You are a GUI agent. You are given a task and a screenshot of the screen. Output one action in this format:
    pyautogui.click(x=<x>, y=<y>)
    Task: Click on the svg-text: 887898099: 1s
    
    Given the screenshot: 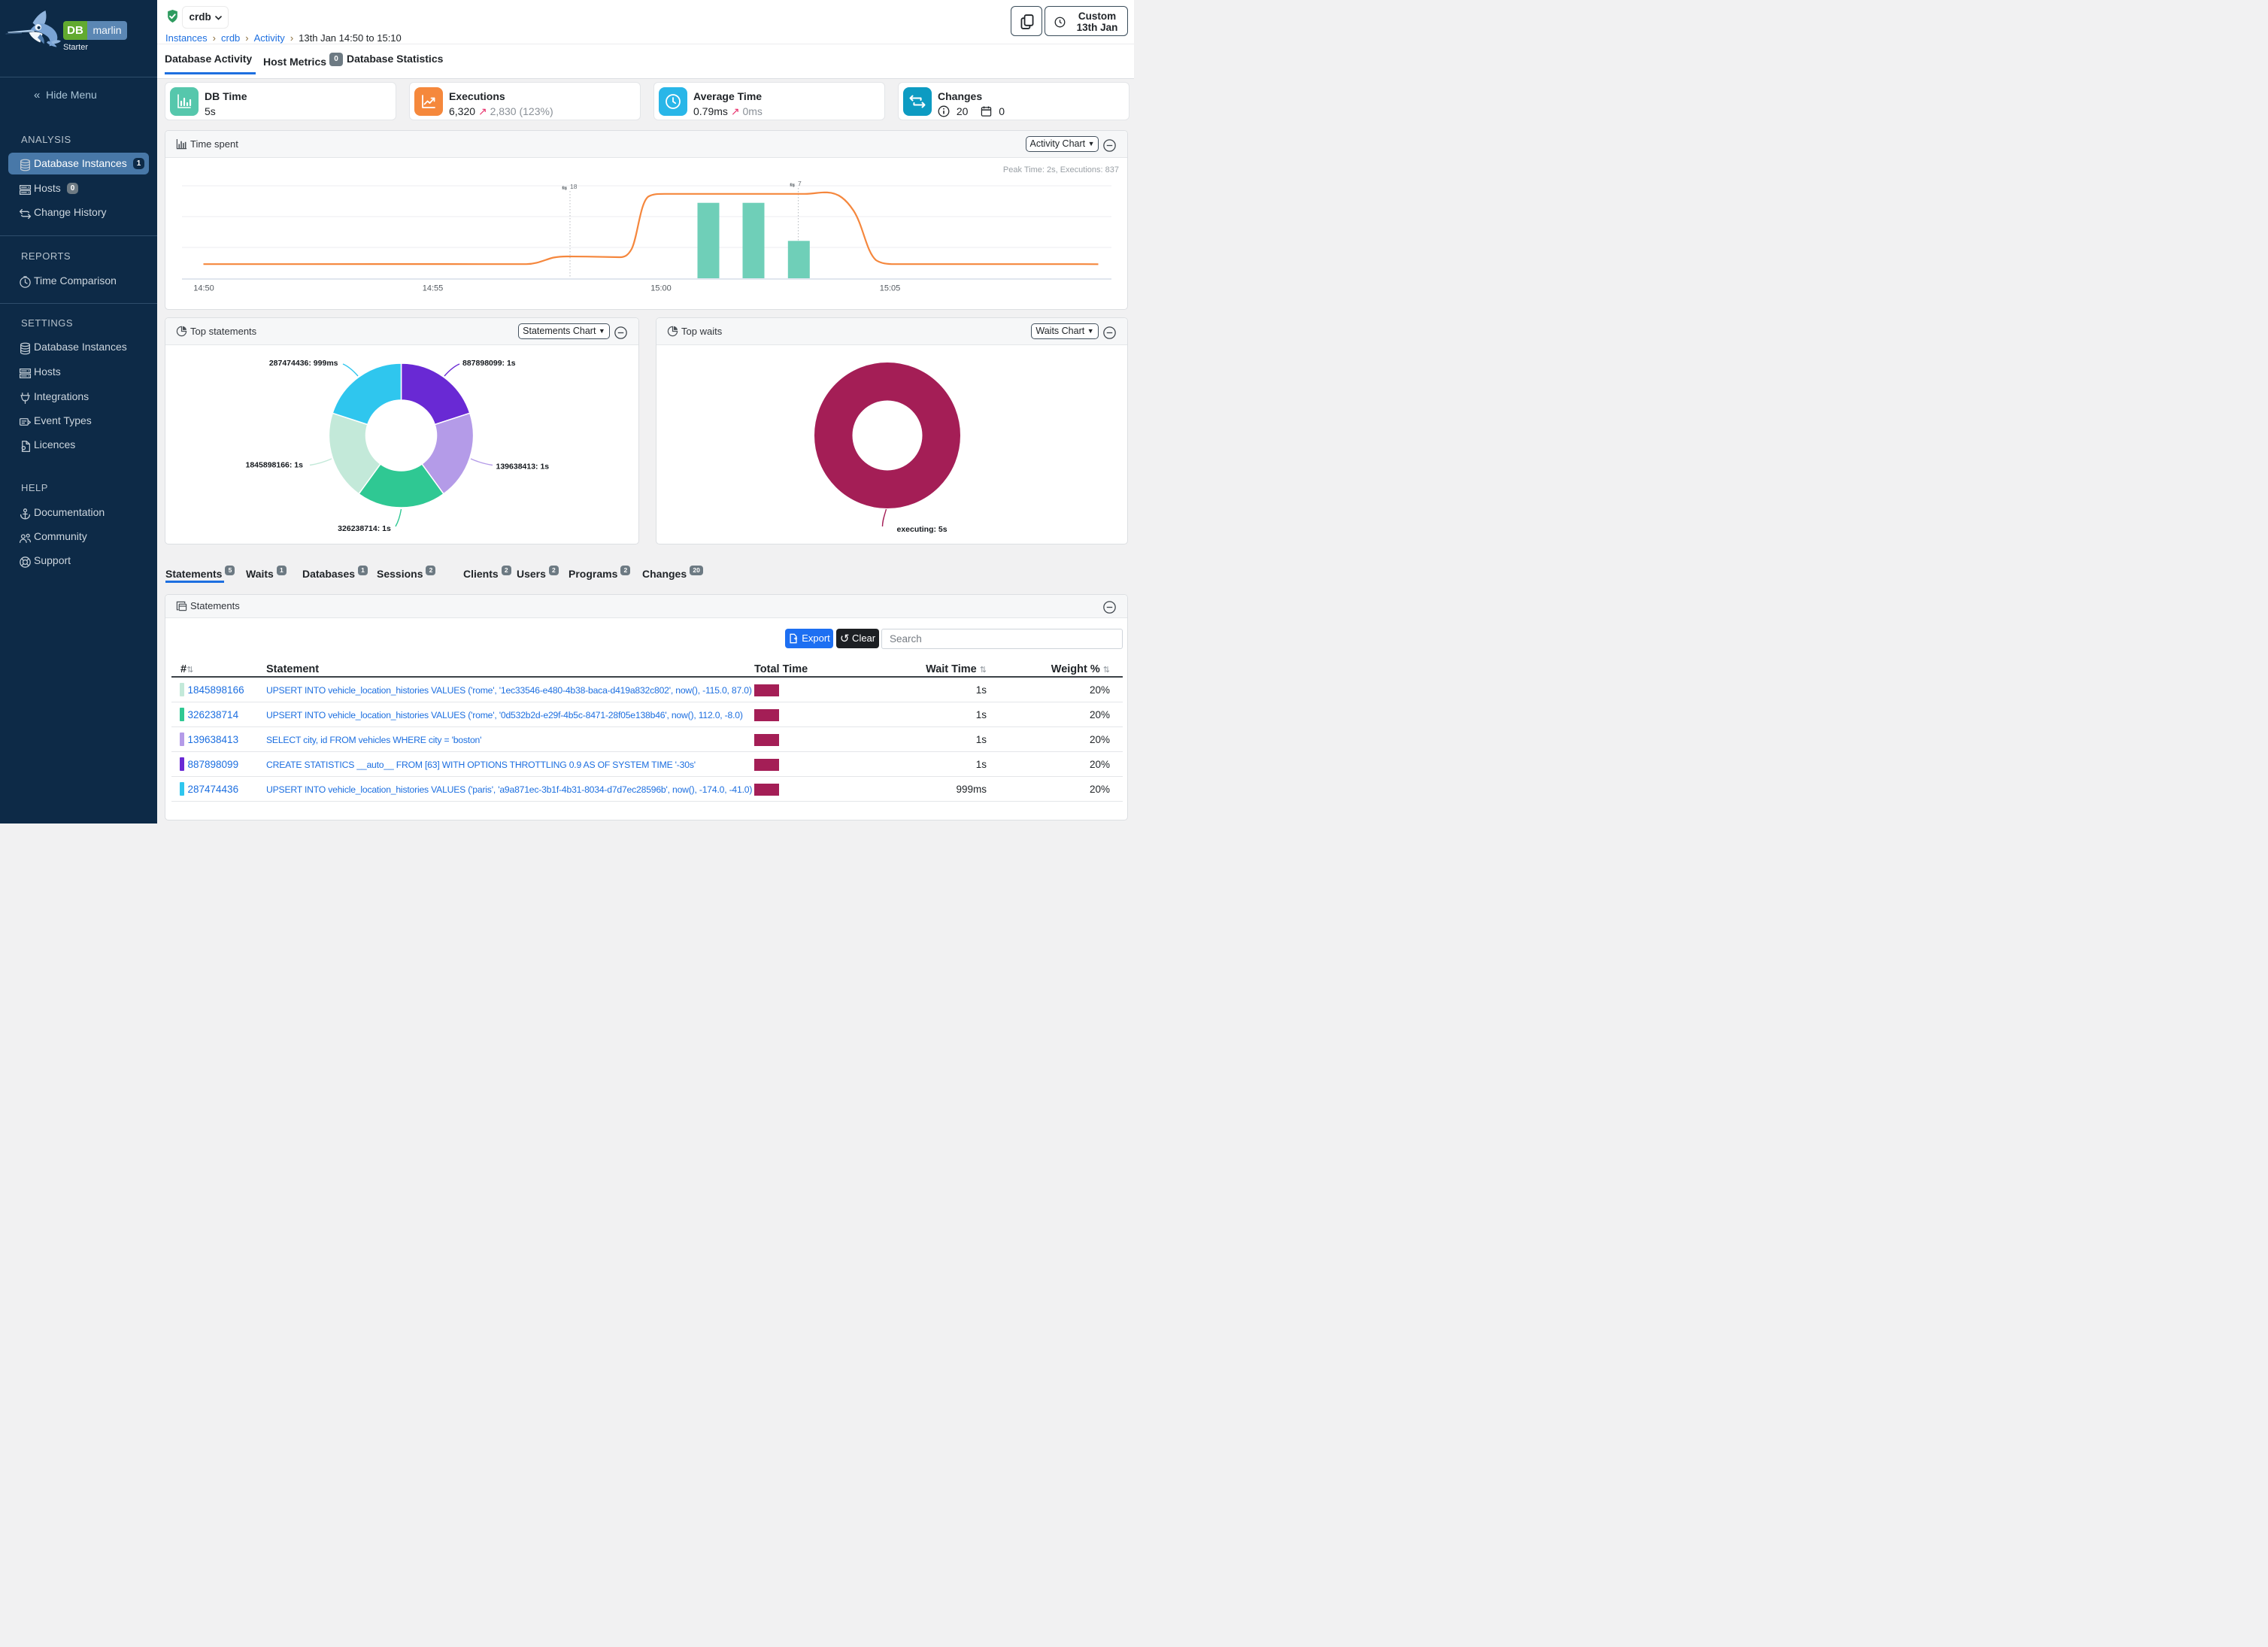 What is the action you would take?
    pyautogui.click(x=489, y=363)
    